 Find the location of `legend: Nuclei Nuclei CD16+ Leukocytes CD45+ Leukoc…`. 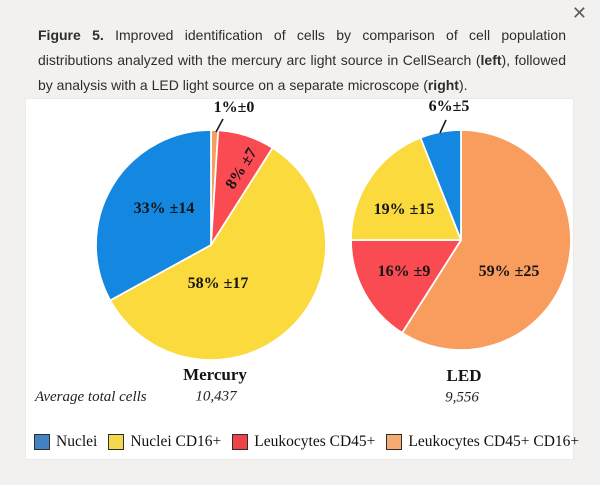

legend: Nuclei Nuclei CD16+ Leukocytes CD45+ Leukoc… is located at coordinates (306, 442).